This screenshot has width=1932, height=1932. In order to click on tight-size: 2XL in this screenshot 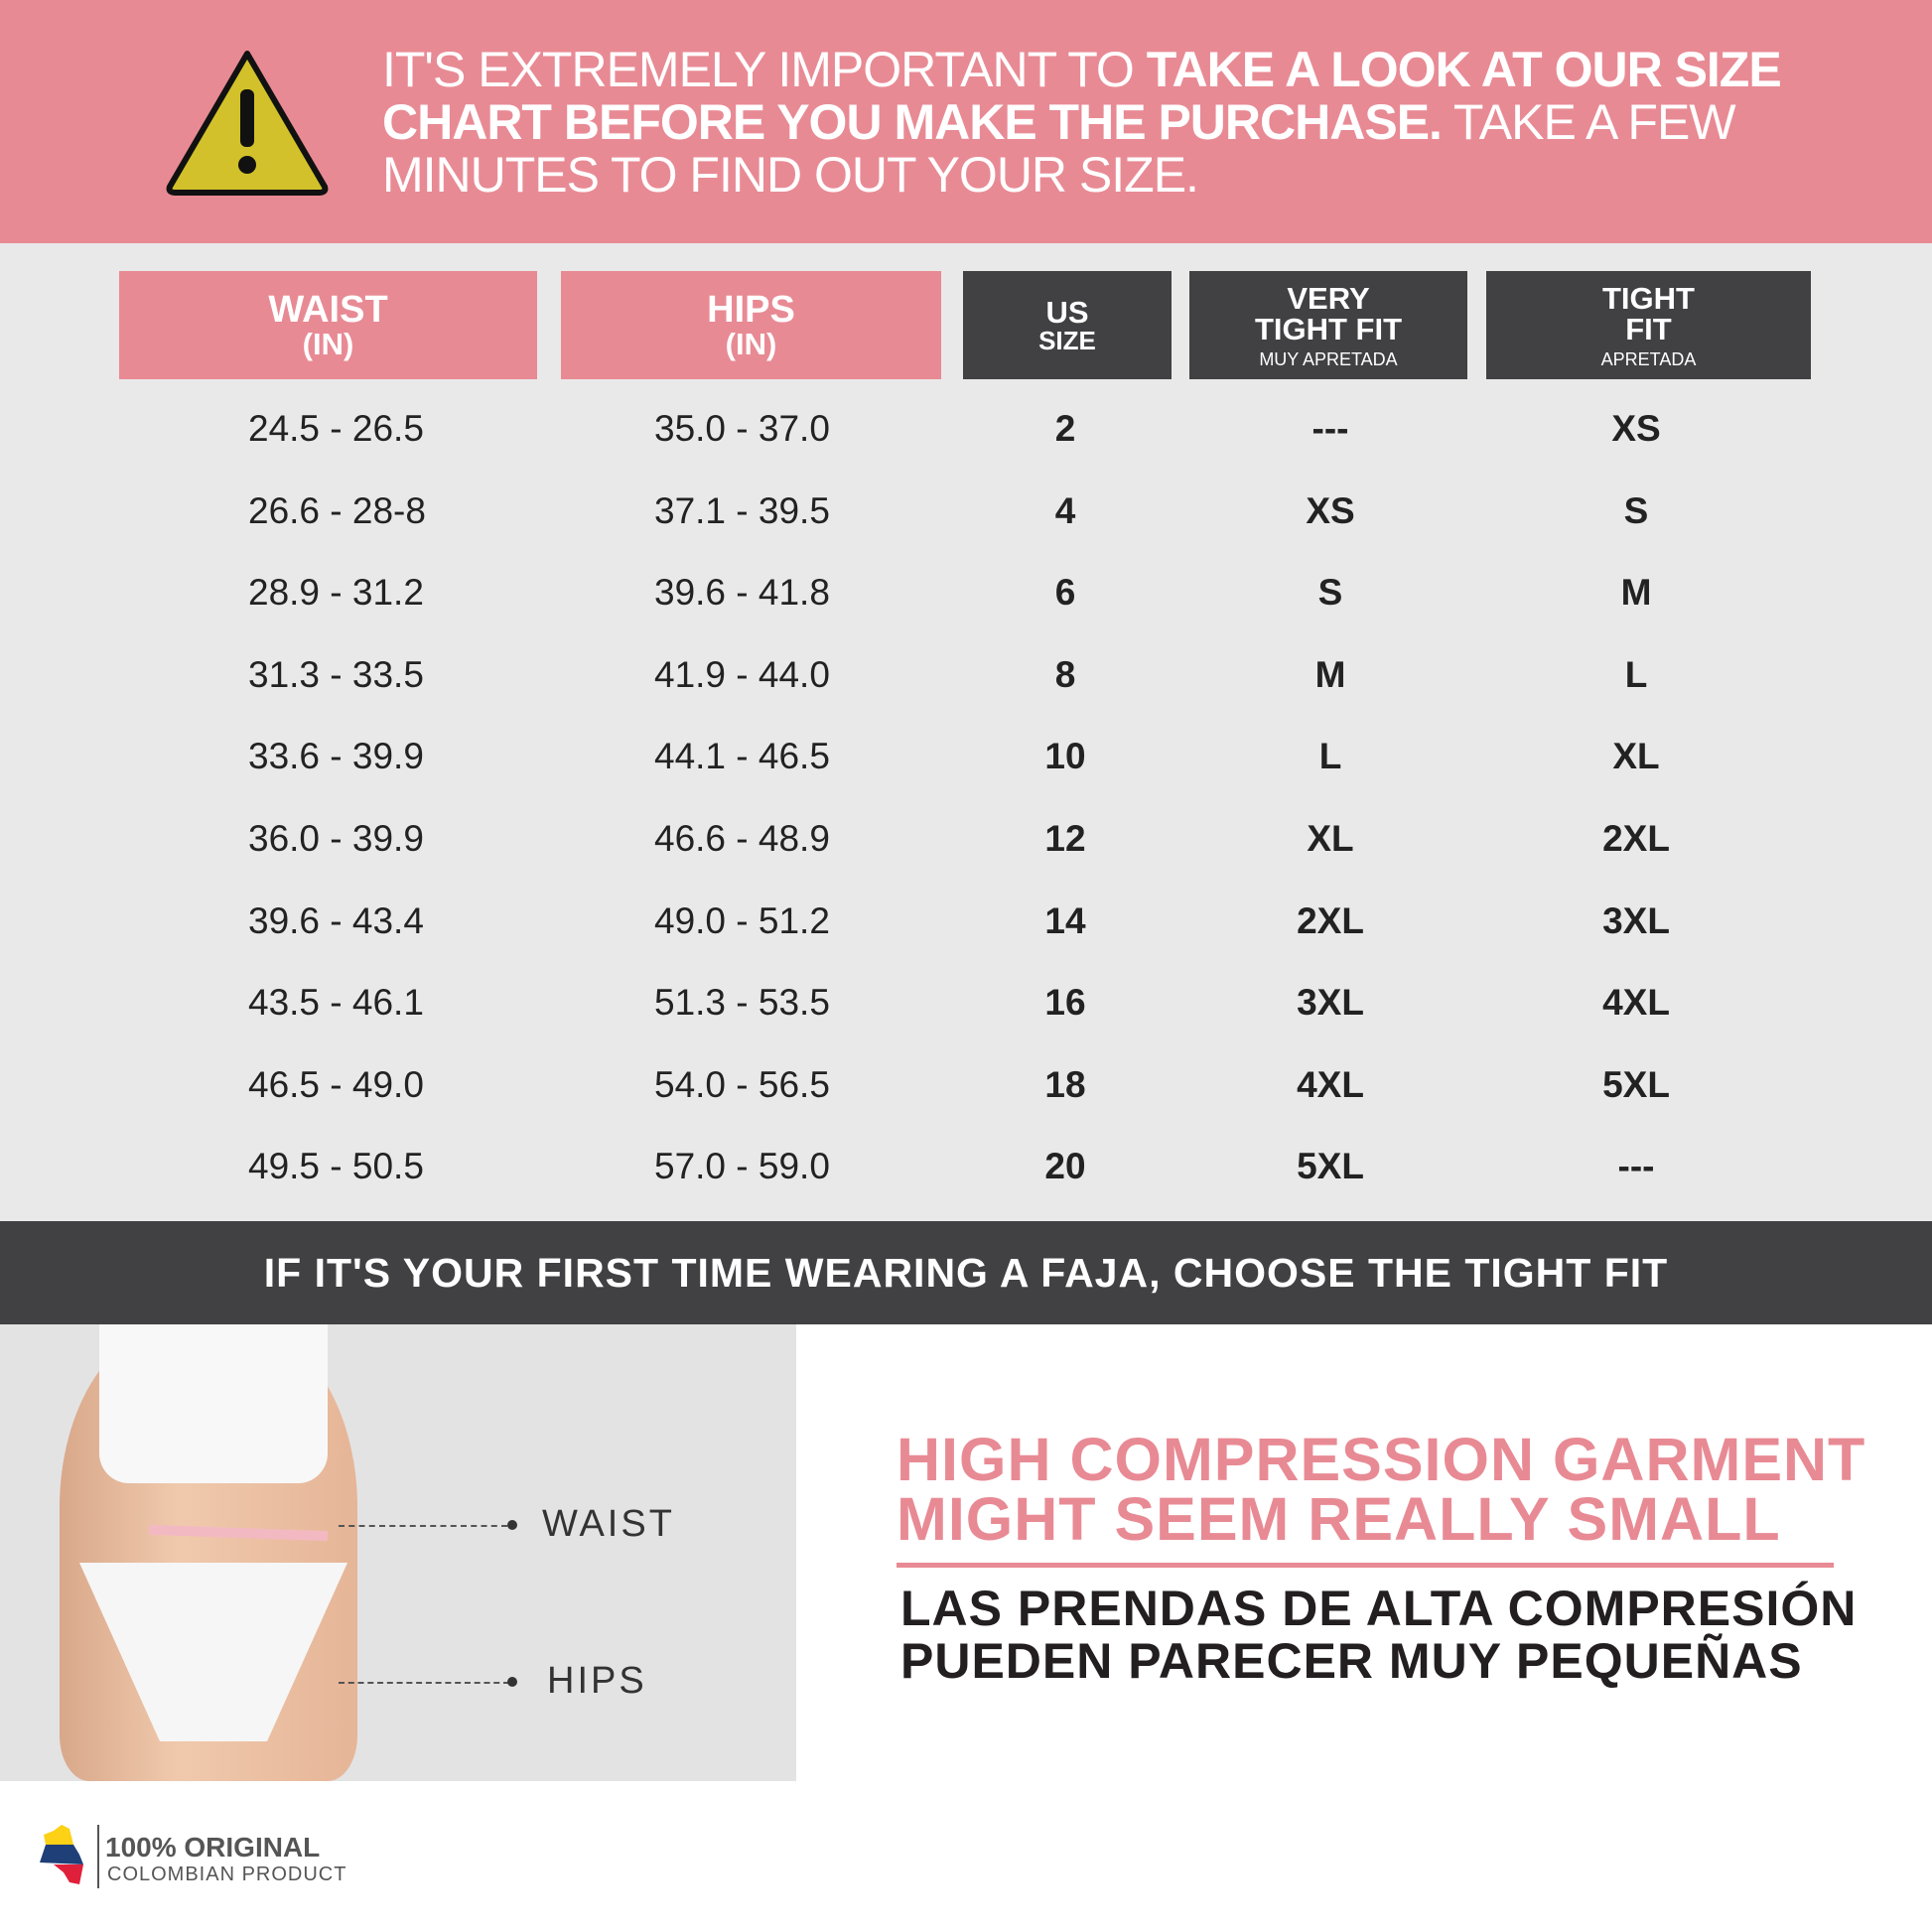, I will do `click(1636, 838)`.